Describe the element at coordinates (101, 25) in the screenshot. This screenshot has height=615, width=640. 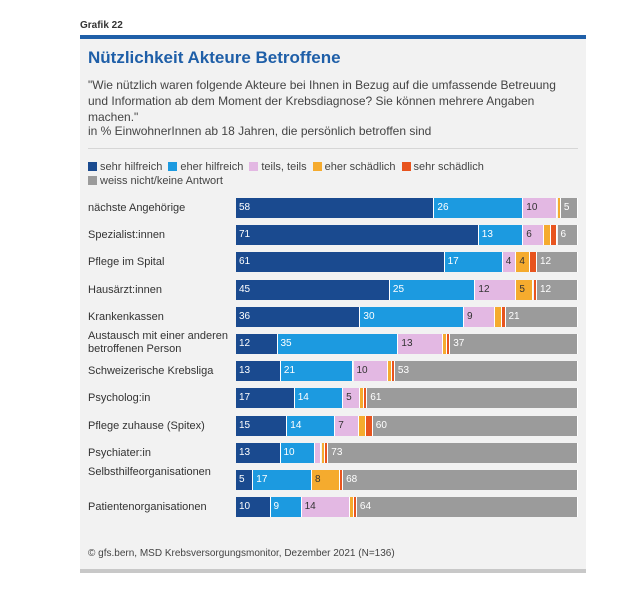
I see `figure-number: Grafik 22` at that location.